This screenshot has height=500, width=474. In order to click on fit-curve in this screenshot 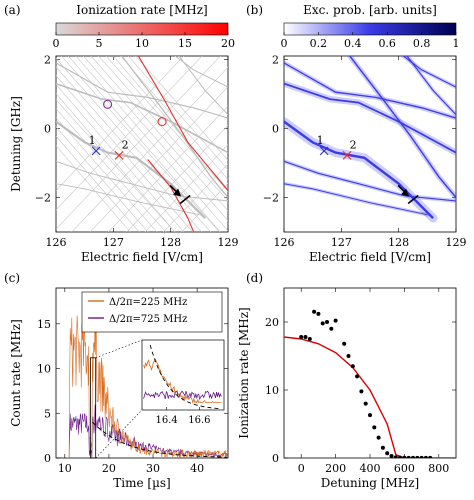, I will do `click(370, 397)`.